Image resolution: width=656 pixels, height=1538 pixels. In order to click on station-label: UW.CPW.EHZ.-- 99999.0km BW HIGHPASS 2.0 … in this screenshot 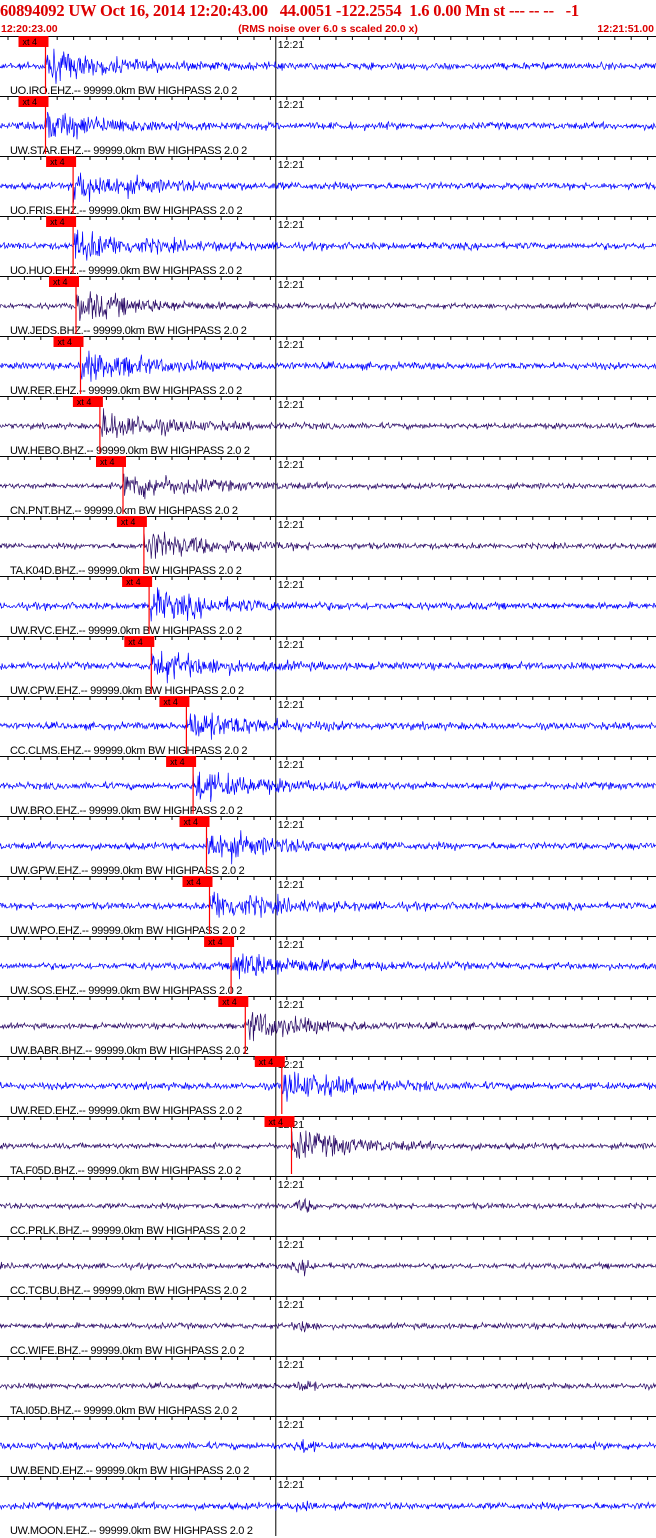, I will do `click(127, 691)`.